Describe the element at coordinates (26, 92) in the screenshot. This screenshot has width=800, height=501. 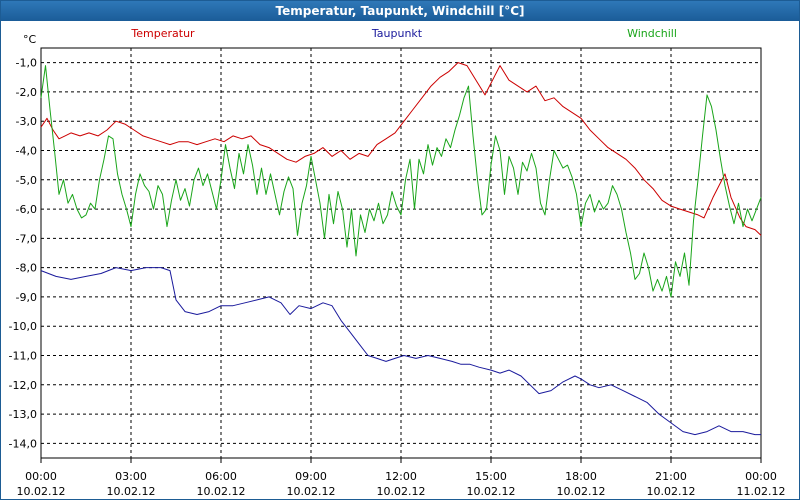
I see `y-tick-label: -2,0` at that location.